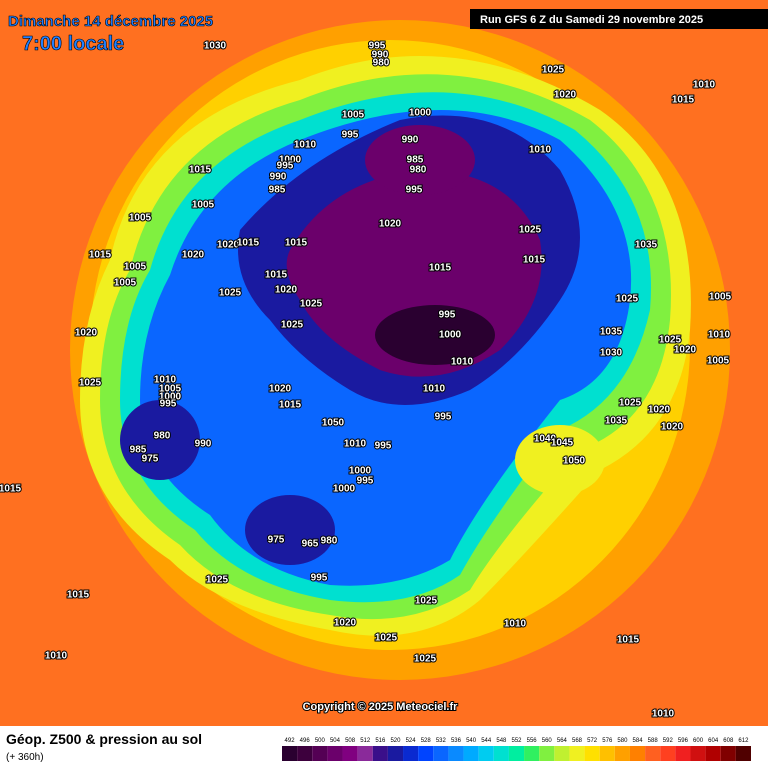 The image size is (768, 773). What do you see at coordinates (395, 741) in the screenshot?
I see `scale-label: 520` at bounding box center [395, 741].